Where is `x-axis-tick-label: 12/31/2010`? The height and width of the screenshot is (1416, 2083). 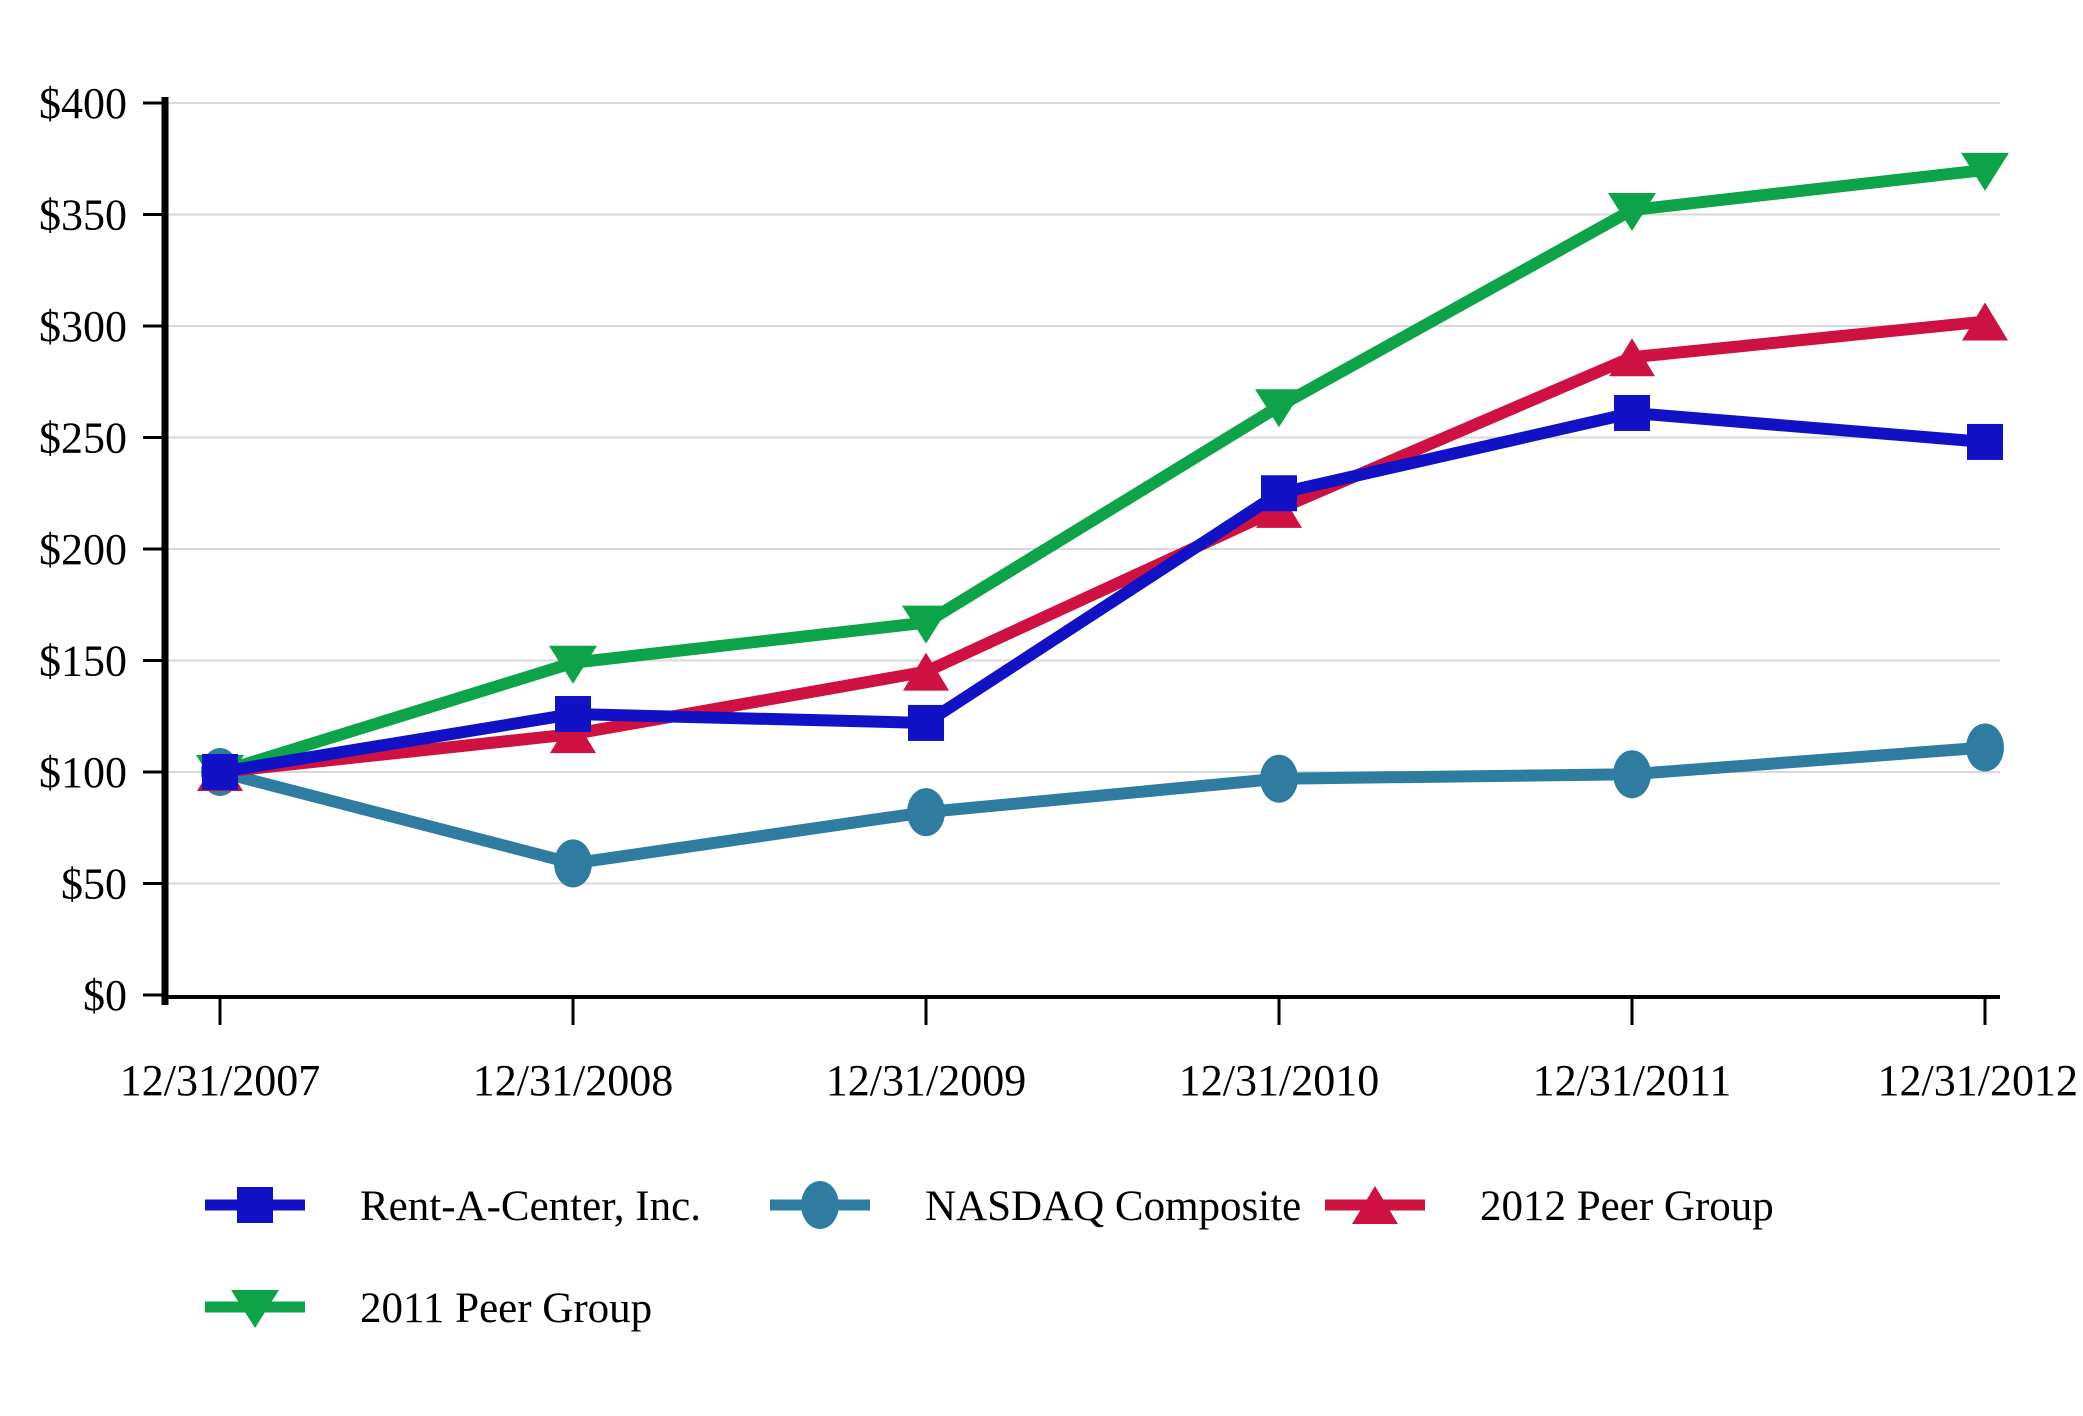
x-axis-tick-label: 12/31/2010 is located at coordinates (1279, 1080).